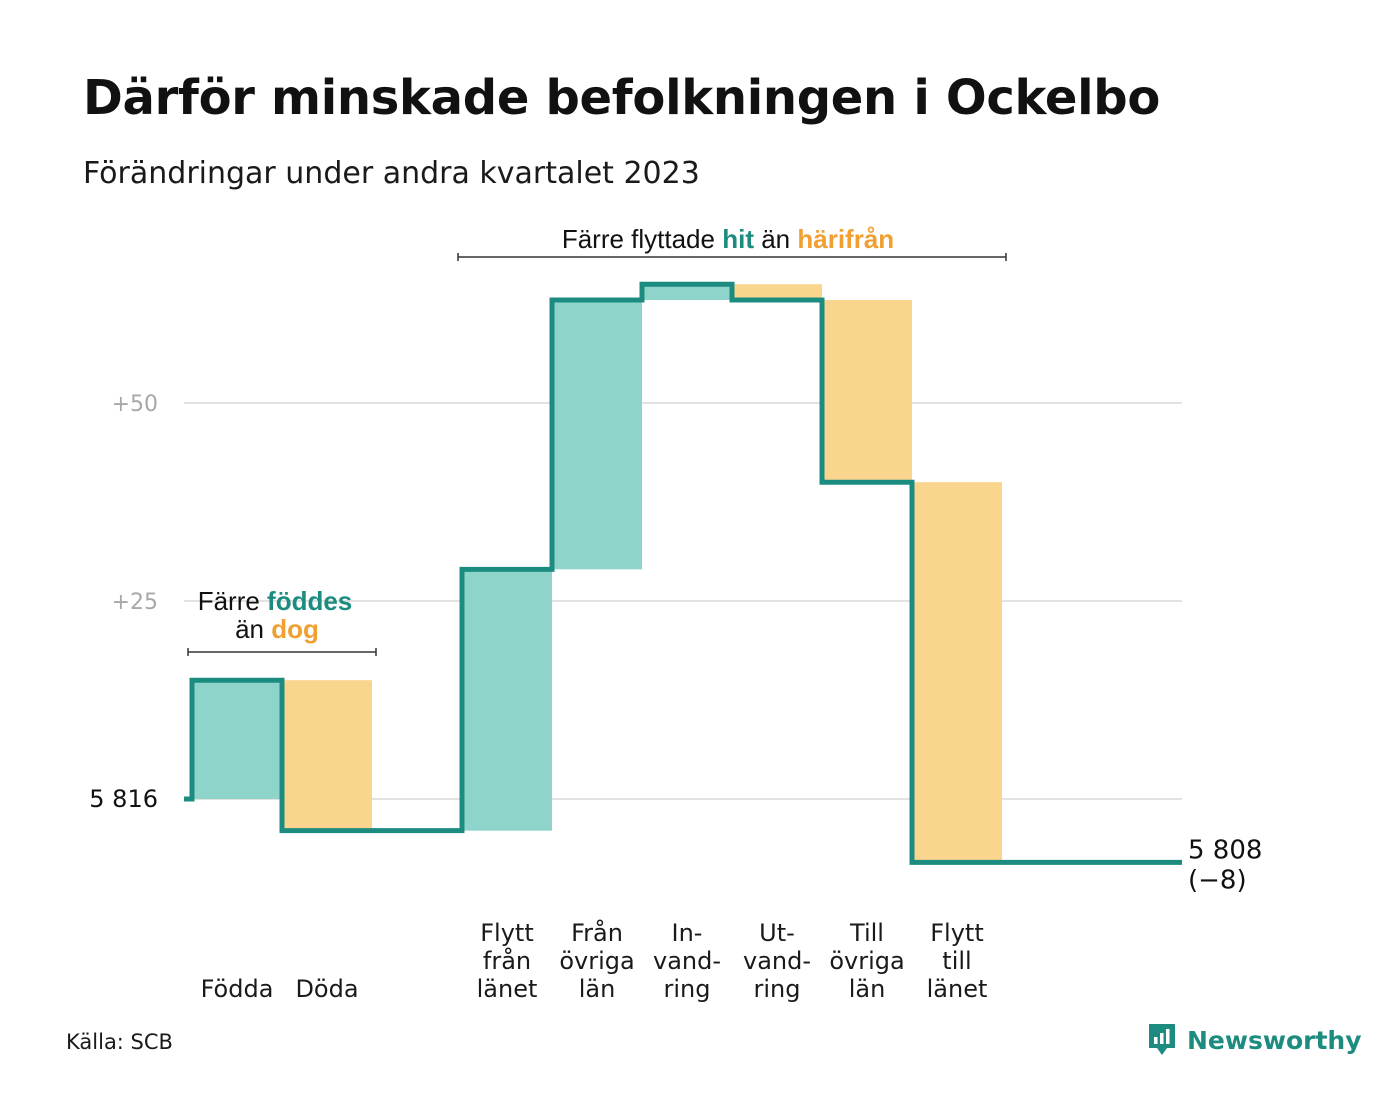 The image size is (1400, 1120). Describe the element at coordinates (1274, 1040) in the screenshot. I see `brand-name: Newsworthy` at that location.